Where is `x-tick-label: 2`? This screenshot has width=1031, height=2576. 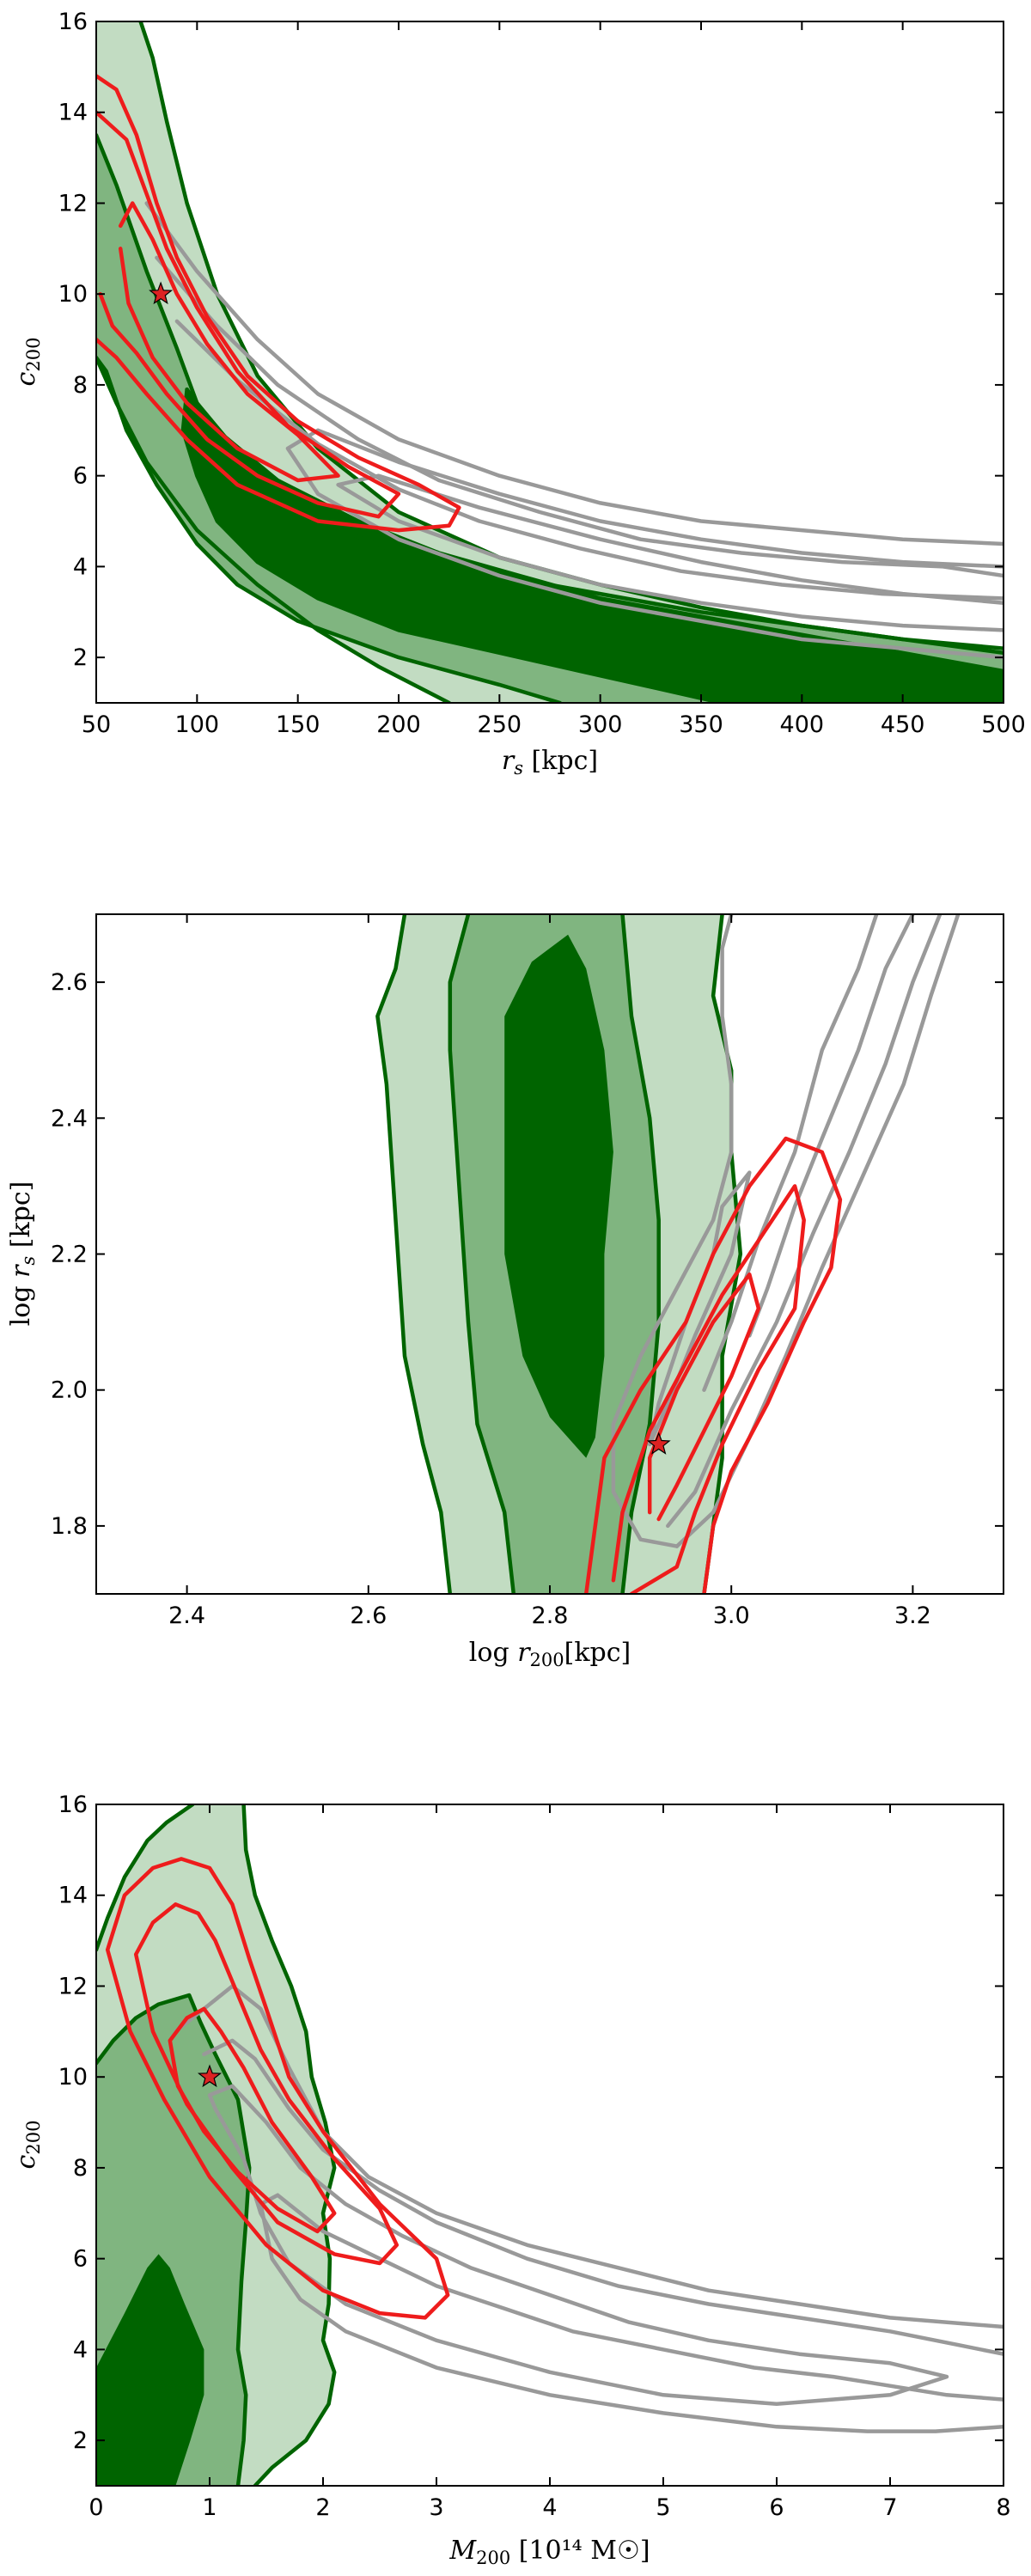
x-tick-label: 2 is located at coordinates (322, 2508).